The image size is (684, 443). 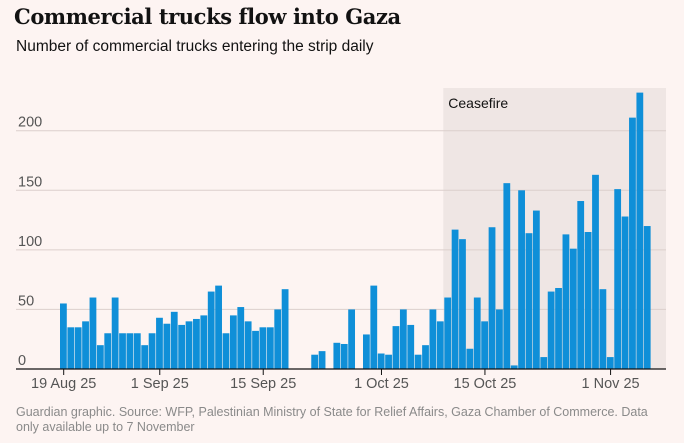 What do you see at coordinates (30, 123) in the screenshot?
I see `y-tick-label: 200` at bounding box center [30, 123].